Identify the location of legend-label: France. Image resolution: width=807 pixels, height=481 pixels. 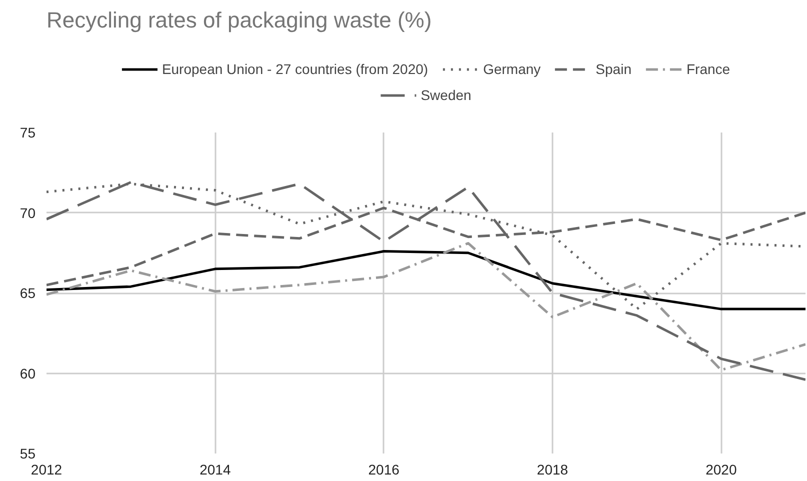
(708, 69).